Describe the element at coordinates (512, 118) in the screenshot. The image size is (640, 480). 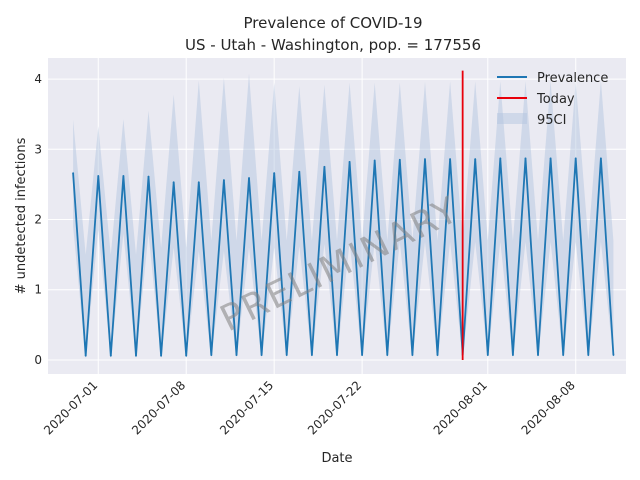
I see `legend-ci-swatch` at that location.